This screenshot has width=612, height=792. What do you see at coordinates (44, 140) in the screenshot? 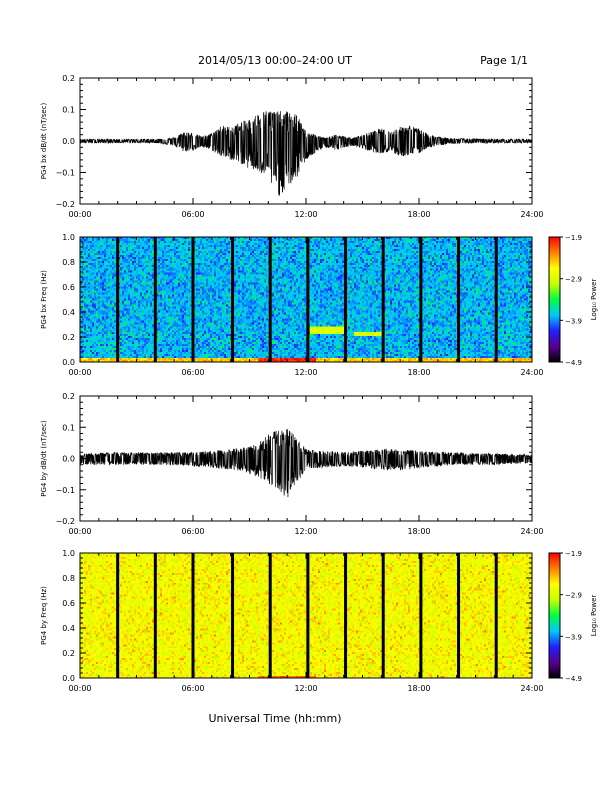
I see `y-axis-label: PG4 bx dB/dt (nT/sec)` at bounding box center [44, 140].